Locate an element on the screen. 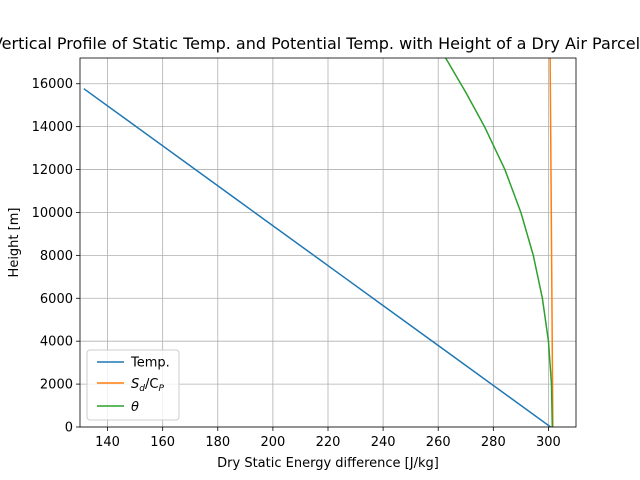  series-line-theta is located at coordinates (499, 242).